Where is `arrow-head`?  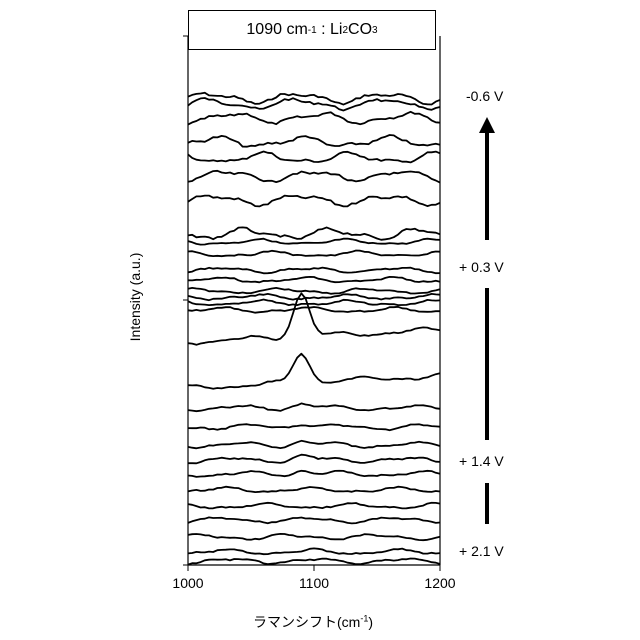
arrow-head is located at coordinates (487, 125).